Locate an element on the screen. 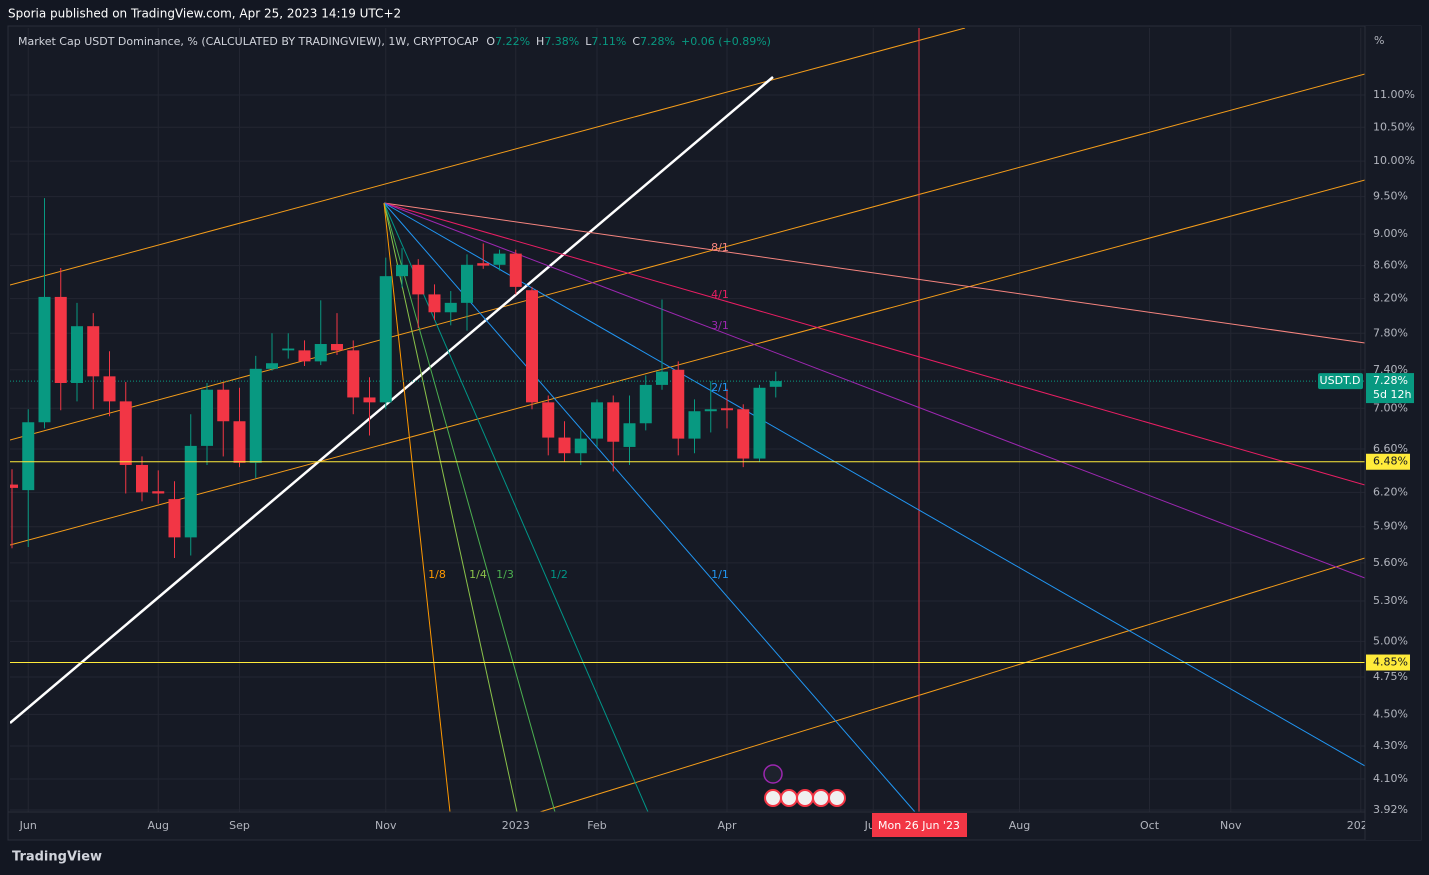 This screenshot has height=875, width=1429. price-axis is located at coordinates (1393, 433).